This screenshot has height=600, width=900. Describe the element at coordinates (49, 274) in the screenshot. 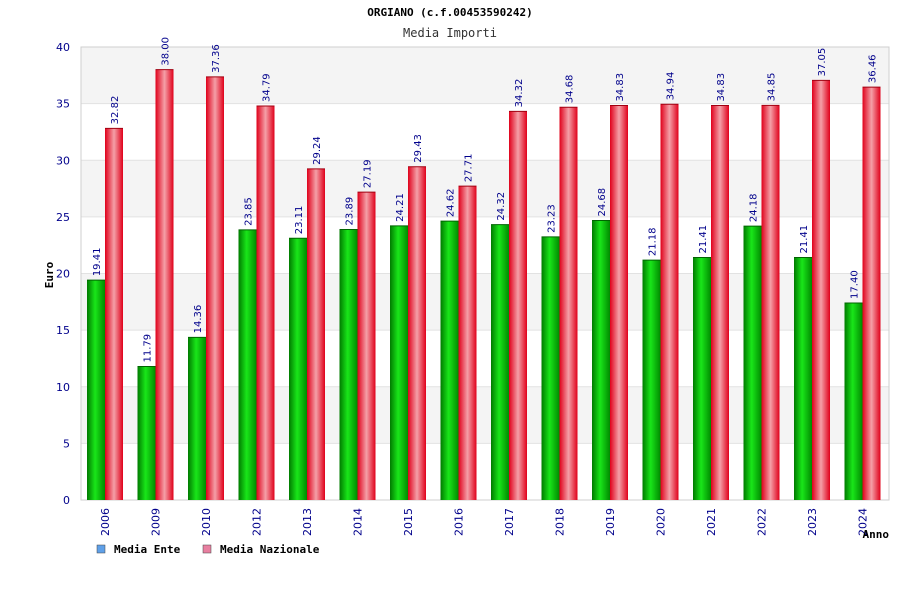

I see `y-axis-label: Euro` at that location.